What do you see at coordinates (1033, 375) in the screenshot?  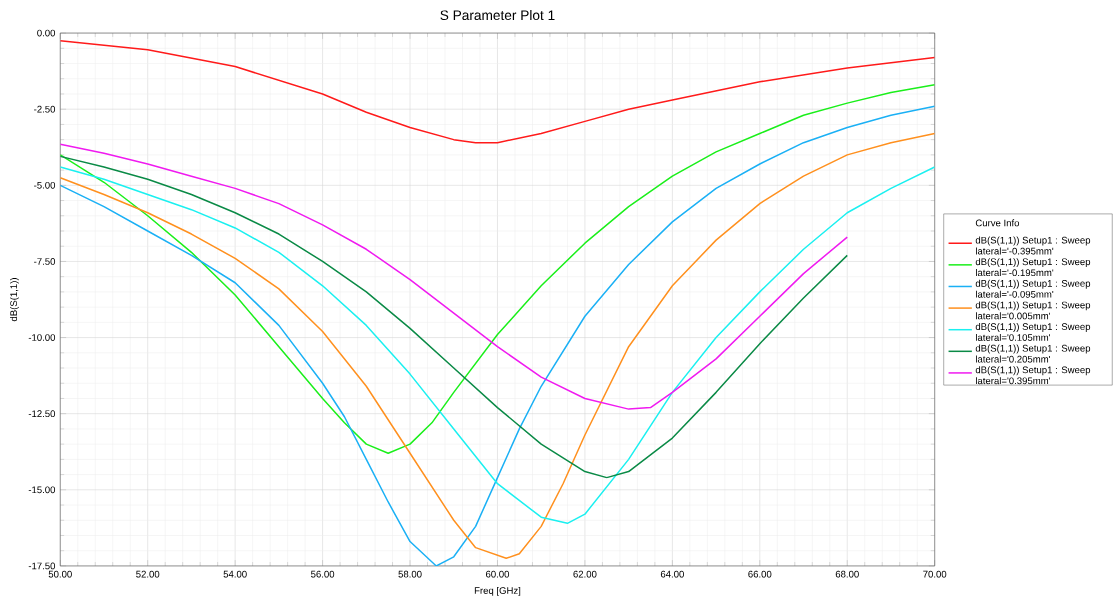 I see `legend-label: dB(S(1,1)) Setup1 : Sweep lateral='0.395mm'` at bounding box center [1033, 375].